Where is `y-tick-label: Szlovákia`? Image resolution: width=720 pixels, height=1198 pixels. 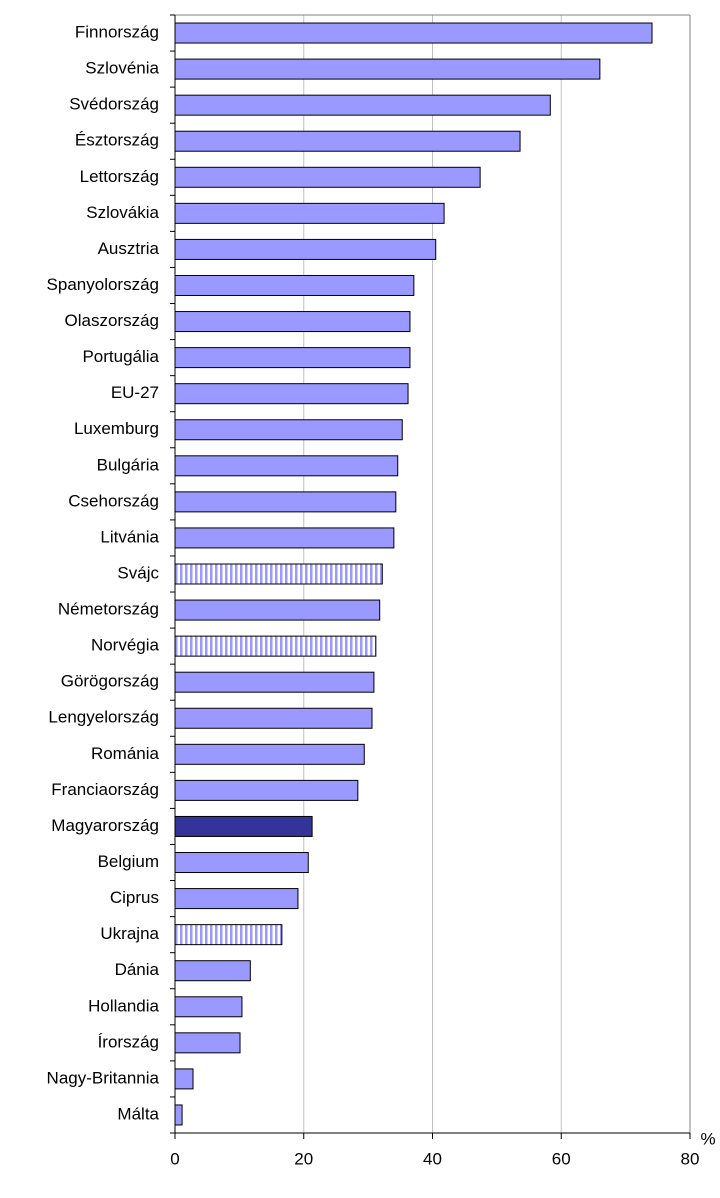 y-tick-label: Szlovákia is located at coordinates (122, 212).